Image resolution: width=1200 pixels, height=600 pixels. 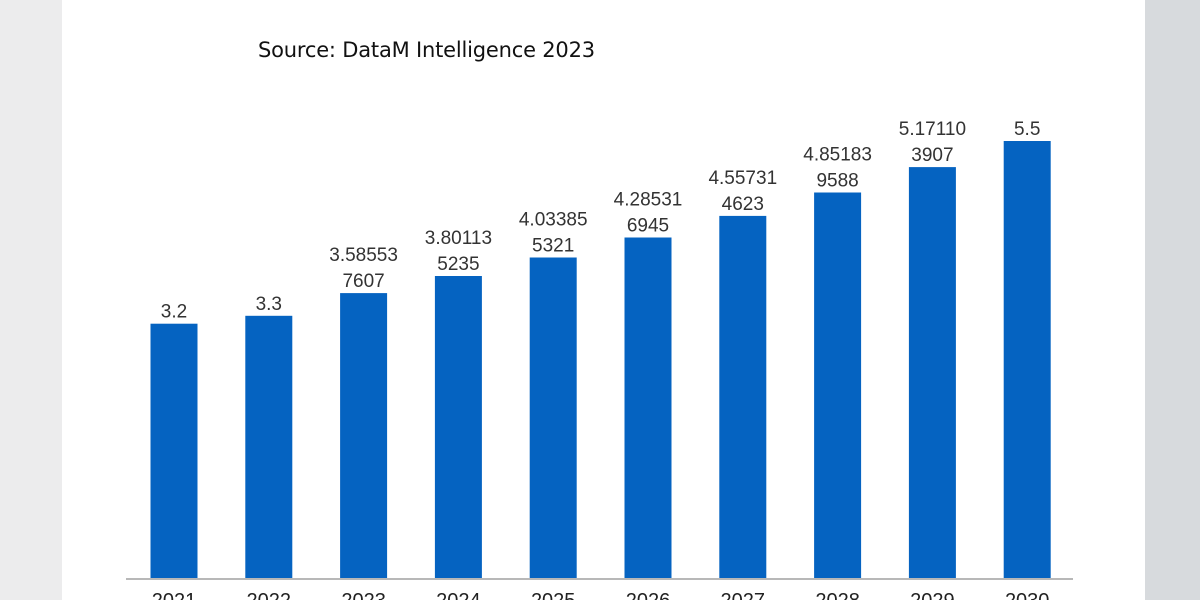 I want to click on data-label-line: 5235, so click(x=458, y=264).